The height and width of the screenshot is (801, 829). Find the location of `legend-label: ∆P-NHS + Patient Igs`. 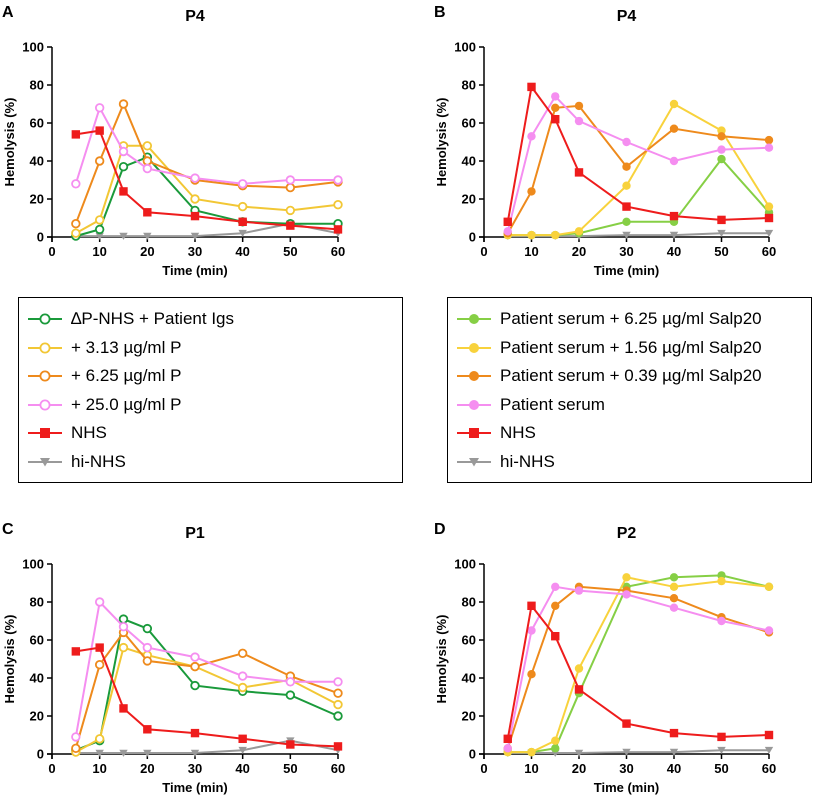

legend-label: ∆P-NHS + Patient Igs is located at coordinates (152, 318).